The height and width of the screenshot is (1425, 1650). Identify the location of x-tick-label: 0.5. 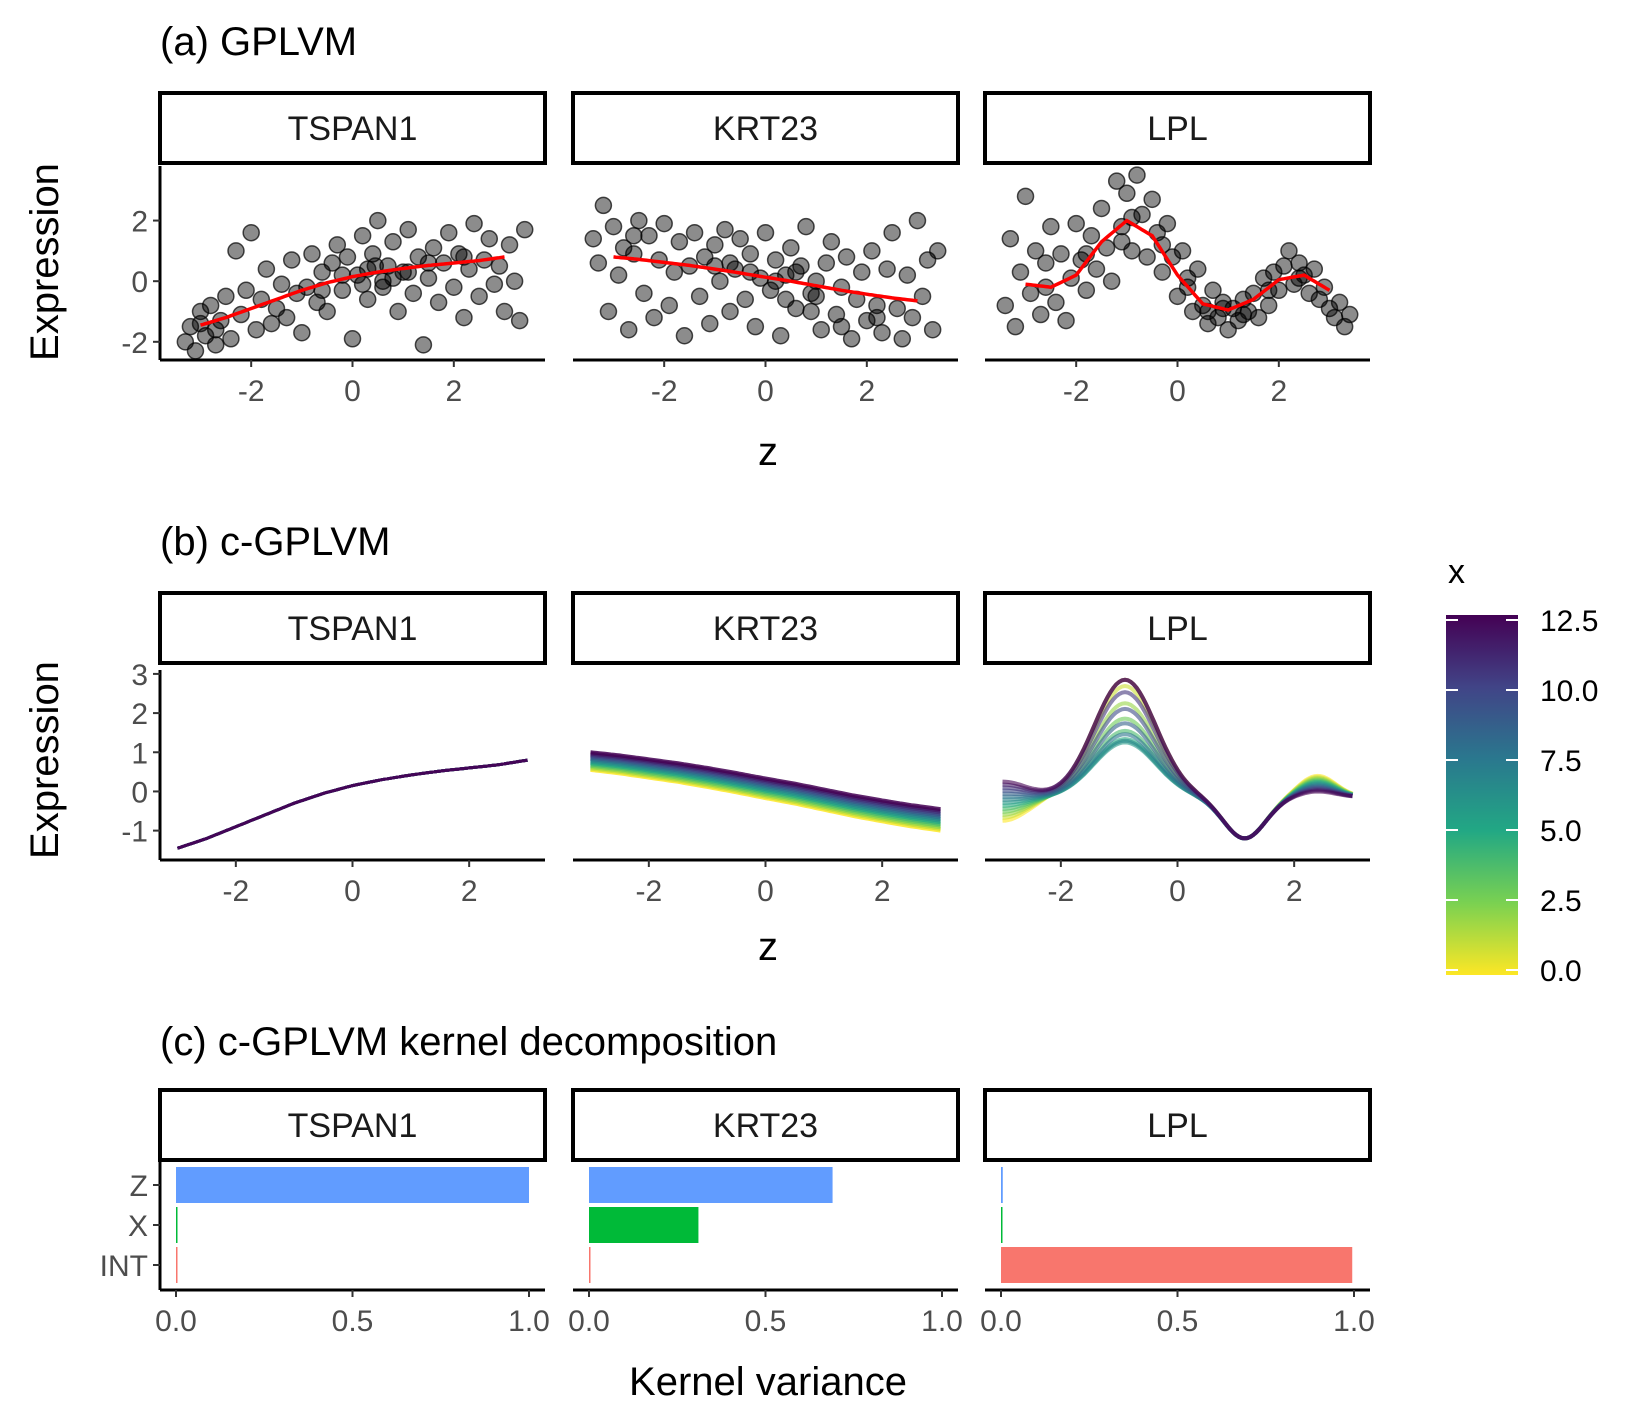
(353, 1321).